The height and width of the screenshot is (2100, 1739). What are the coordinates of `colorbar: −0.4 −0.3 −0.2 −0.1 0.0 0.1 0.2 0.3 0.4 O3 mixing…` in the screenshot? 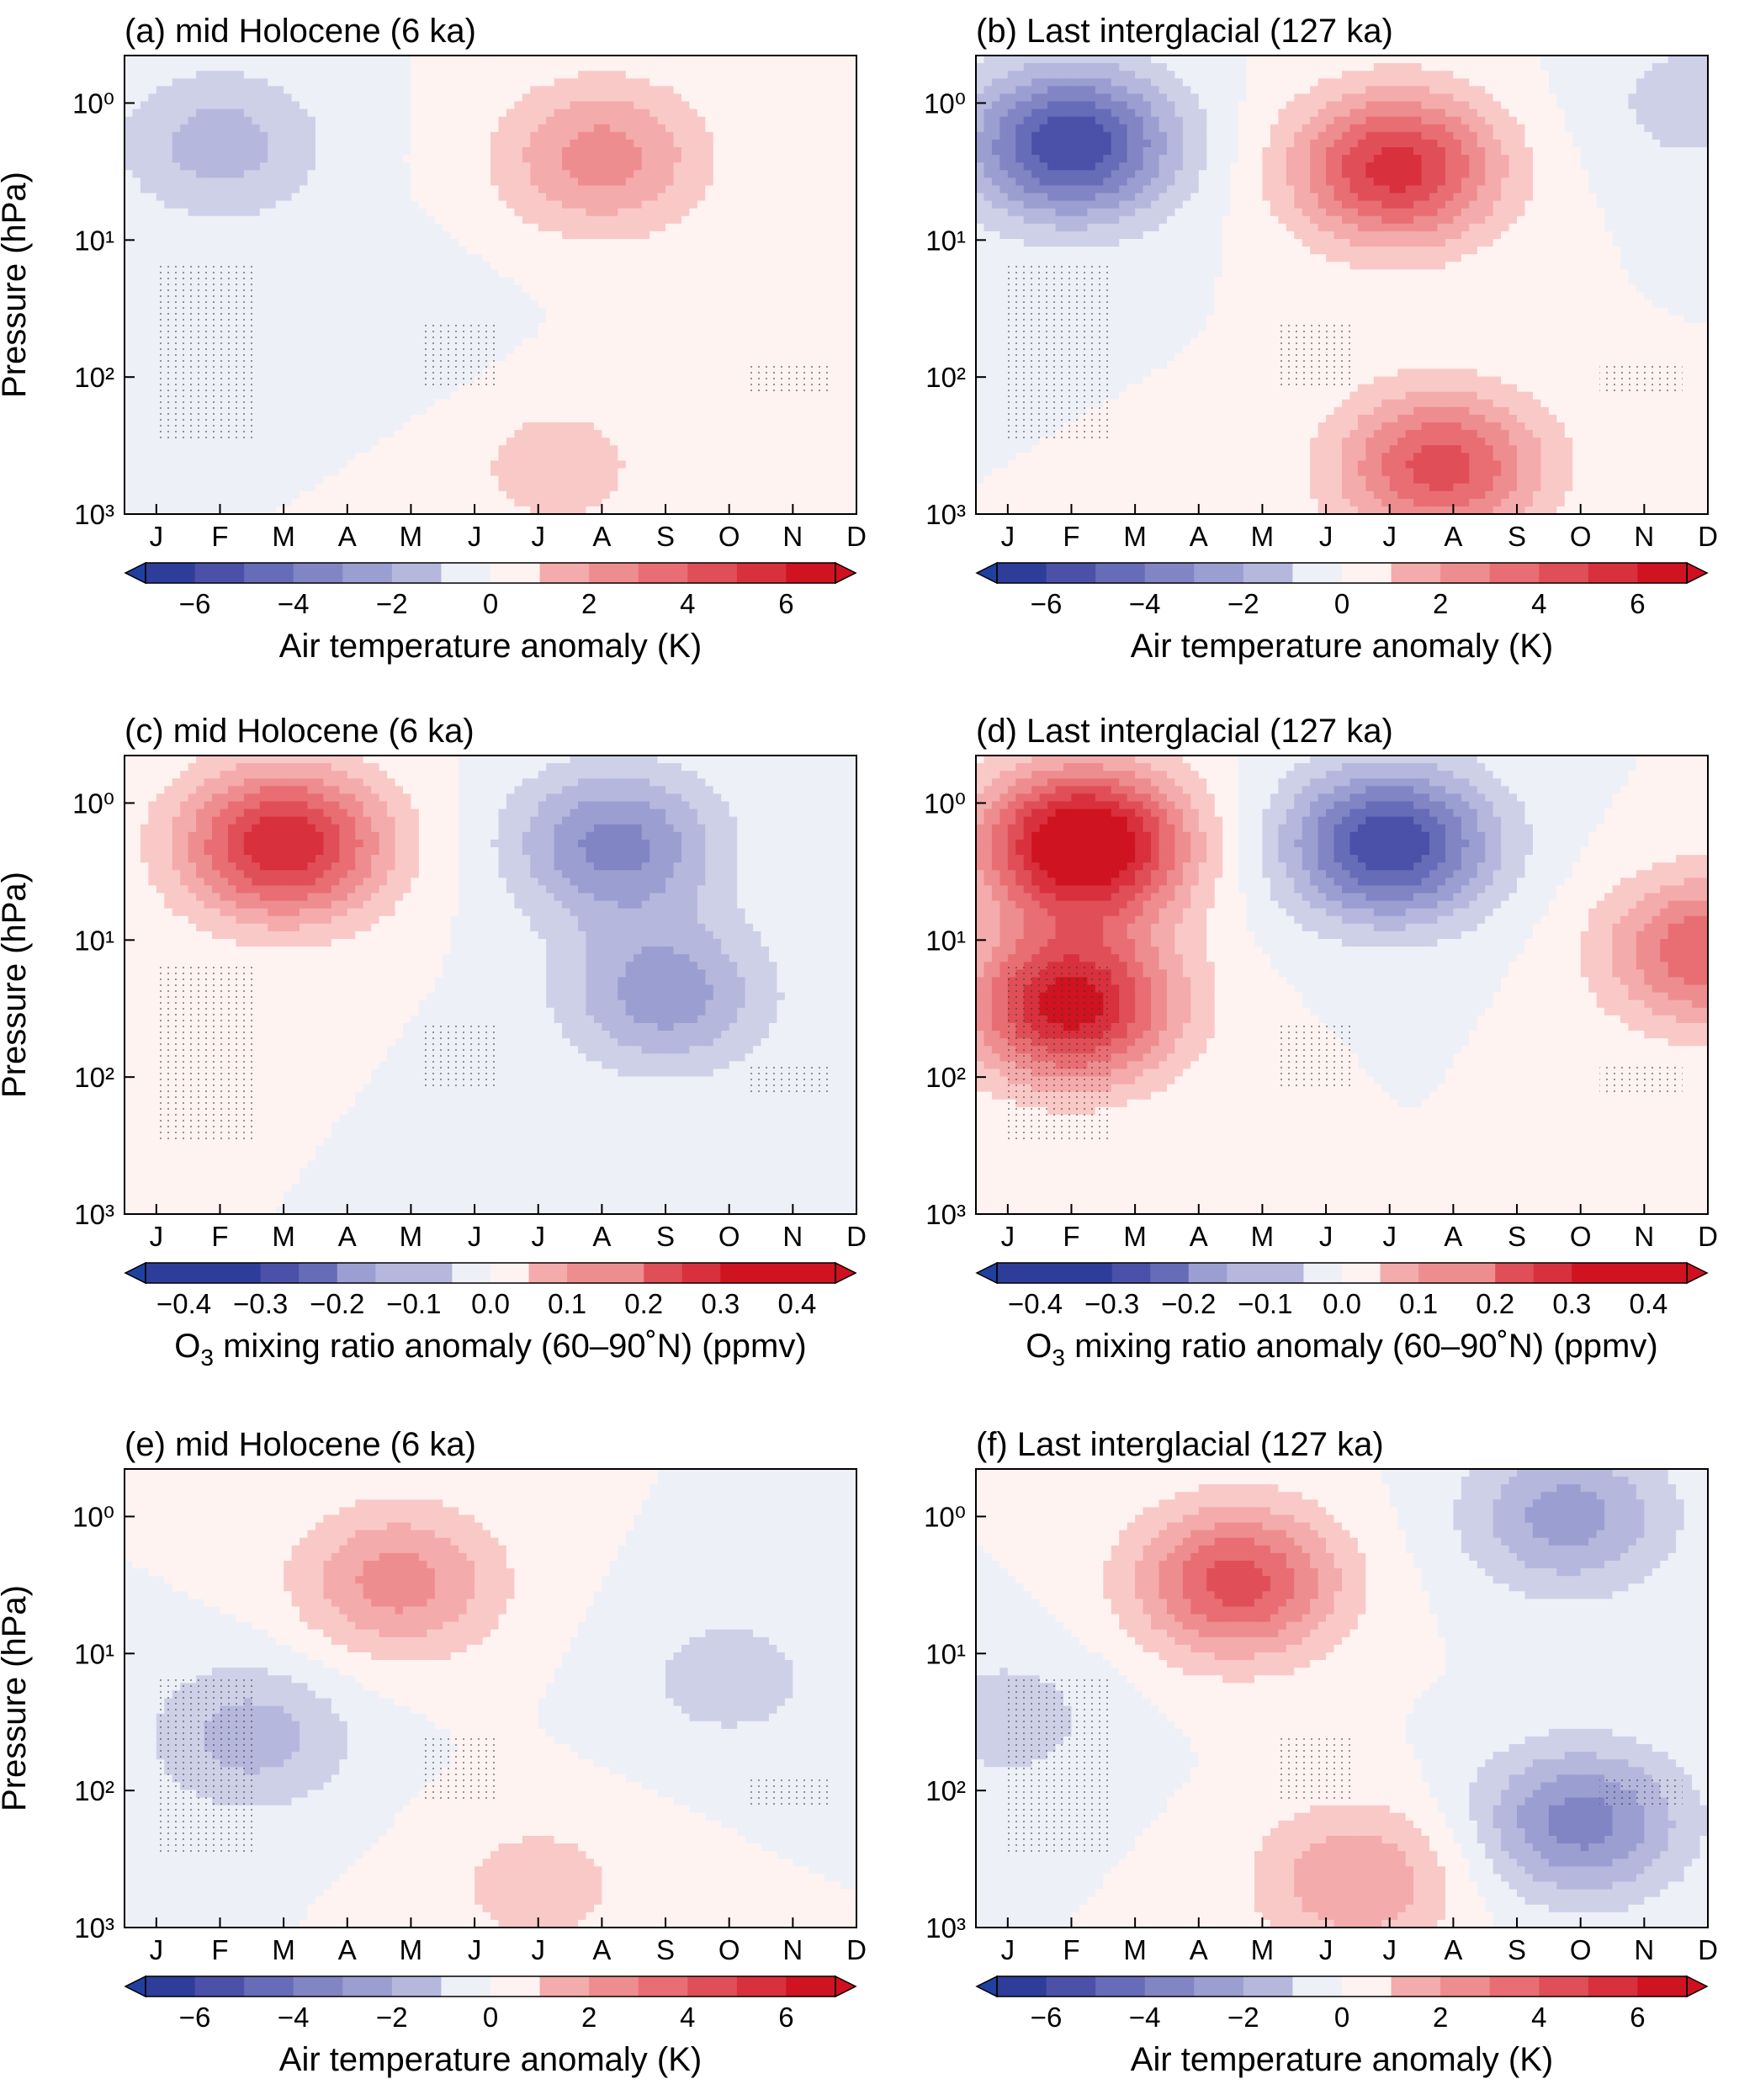 It's located at (490, 1316).